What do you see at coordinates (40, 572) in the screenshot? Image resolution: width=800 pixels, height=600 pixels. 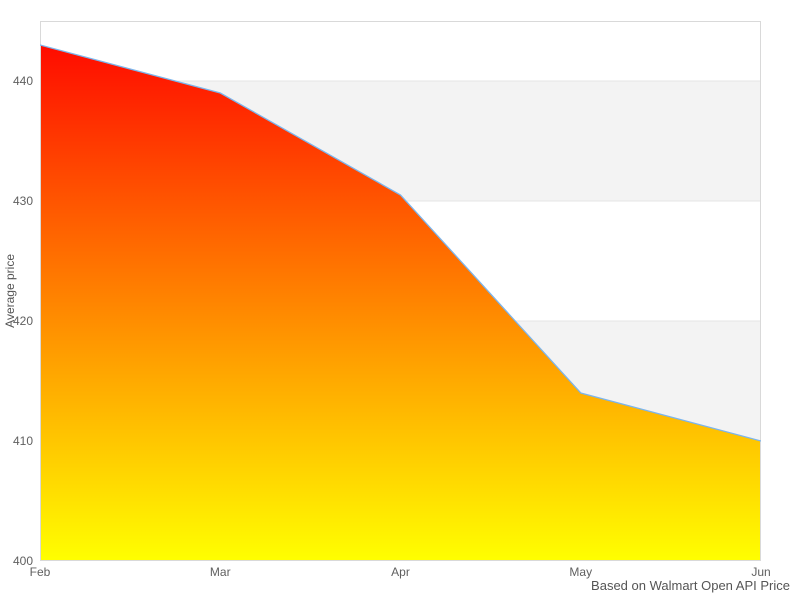 I see `x-tick-label: Feb` at bounding box center [40, 572].